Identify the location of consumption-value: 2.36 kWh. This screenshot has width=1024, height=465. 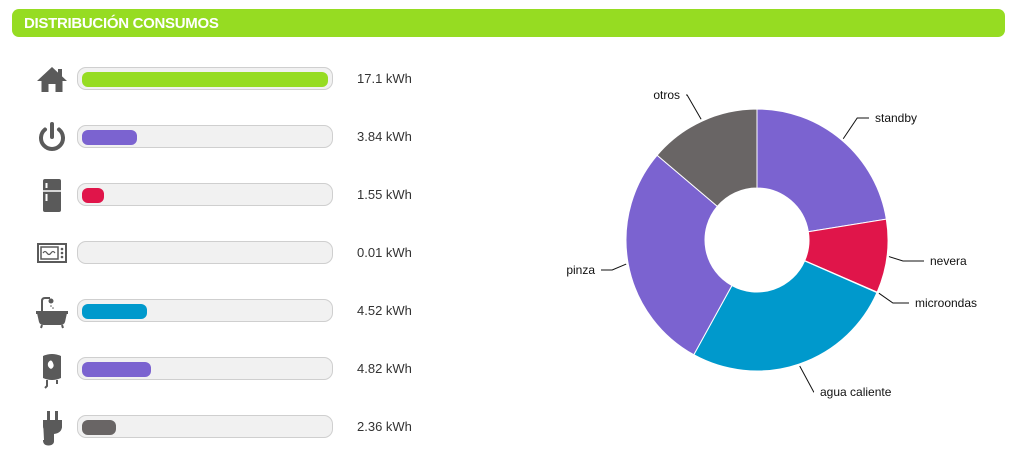
(384, 426).